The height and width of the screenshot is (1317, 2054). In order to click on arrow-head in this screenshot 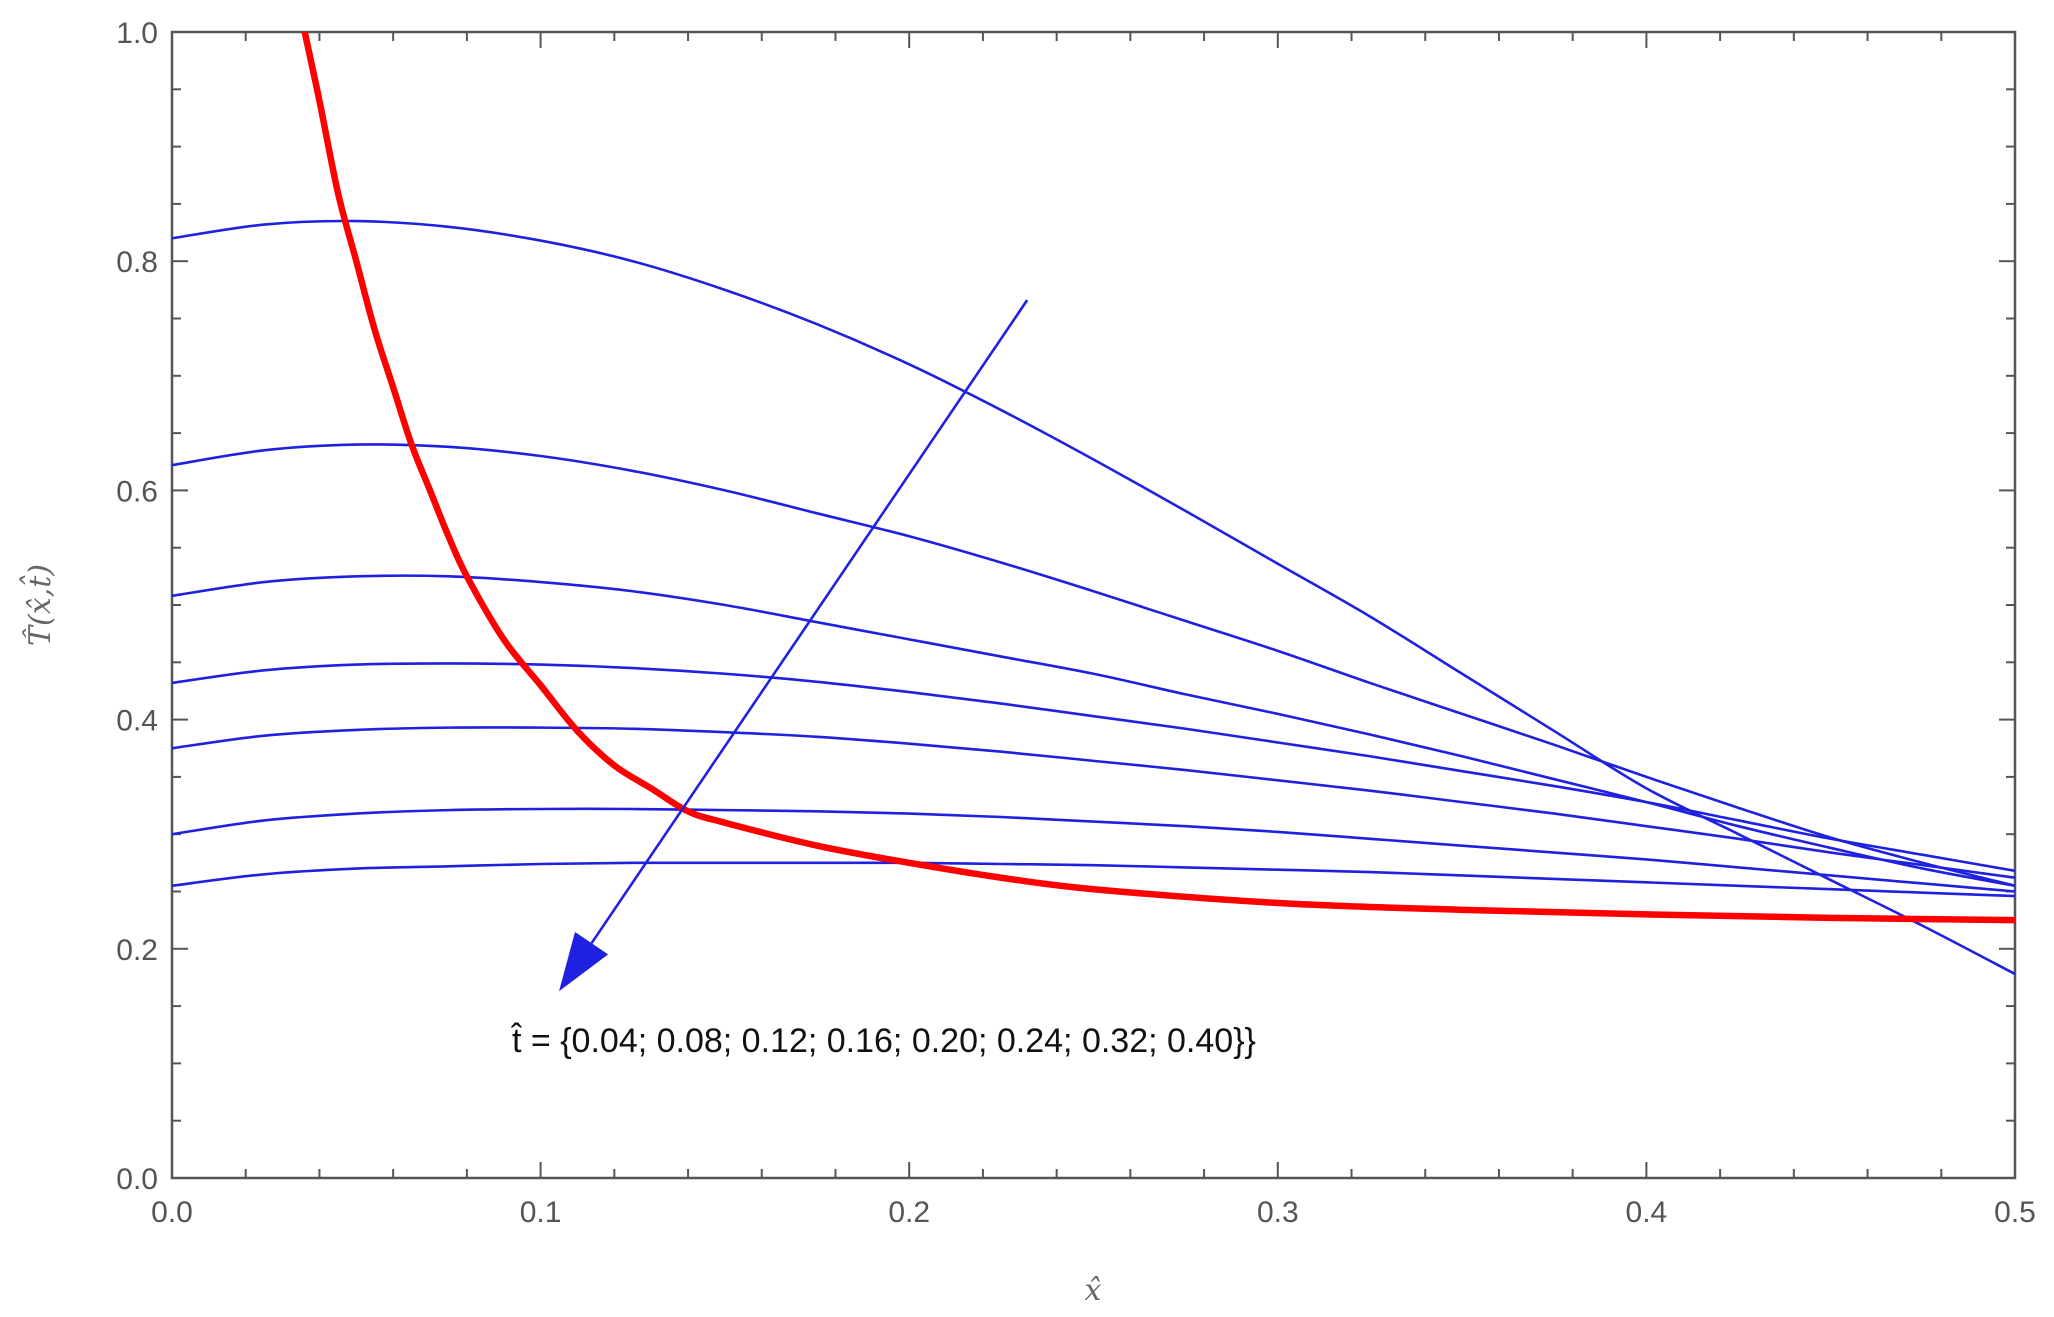, I will do `click(584, 961)`.